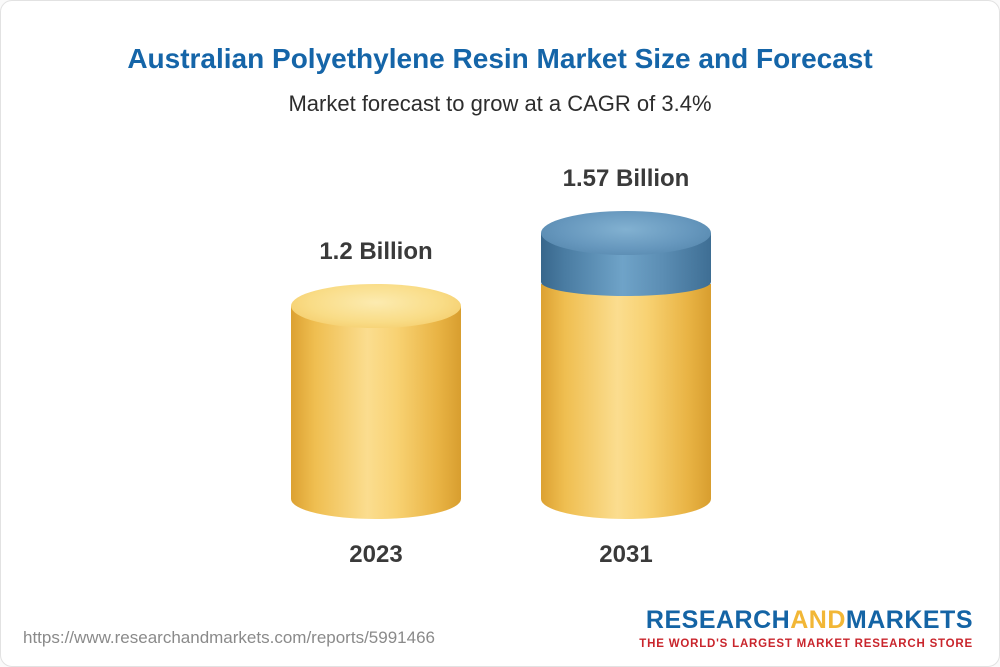 The height and width of the screenshot is (667, 1000). Describe the element at coordinates (626, 178) in the screenshot. I see `value-label-2031: 1.57 Billion` at that location.